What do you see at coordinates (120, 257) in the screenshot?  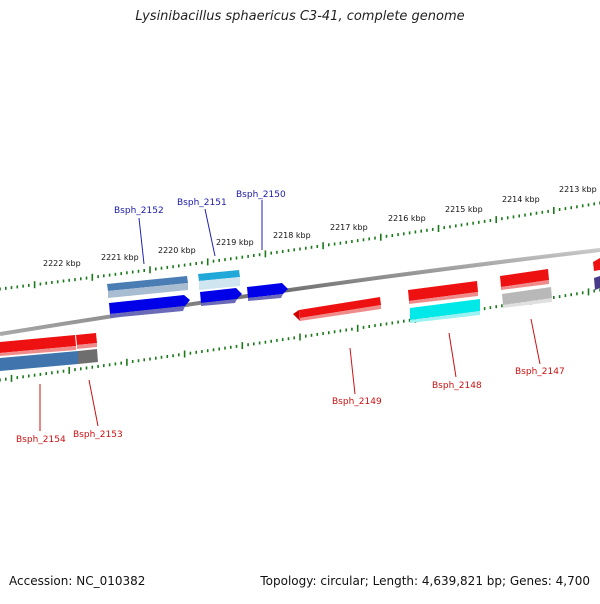 I see `scale-label-2221: 2221 kbp` at bounding box center [120, 257].